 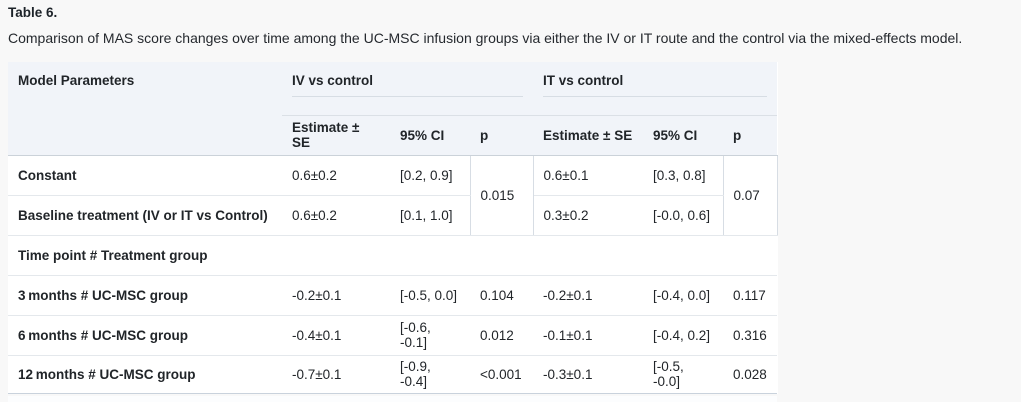 I want to click on group-header-iv-vs-control: IV vs control, so click(x=408, y=89).